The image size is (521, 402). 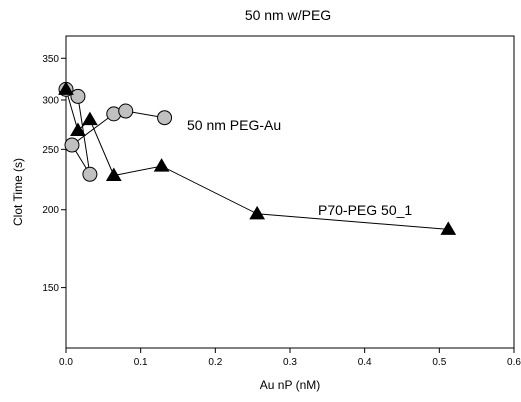 I want to click on x-axis-label: Au nP (nM), so click(x=290, y=385).